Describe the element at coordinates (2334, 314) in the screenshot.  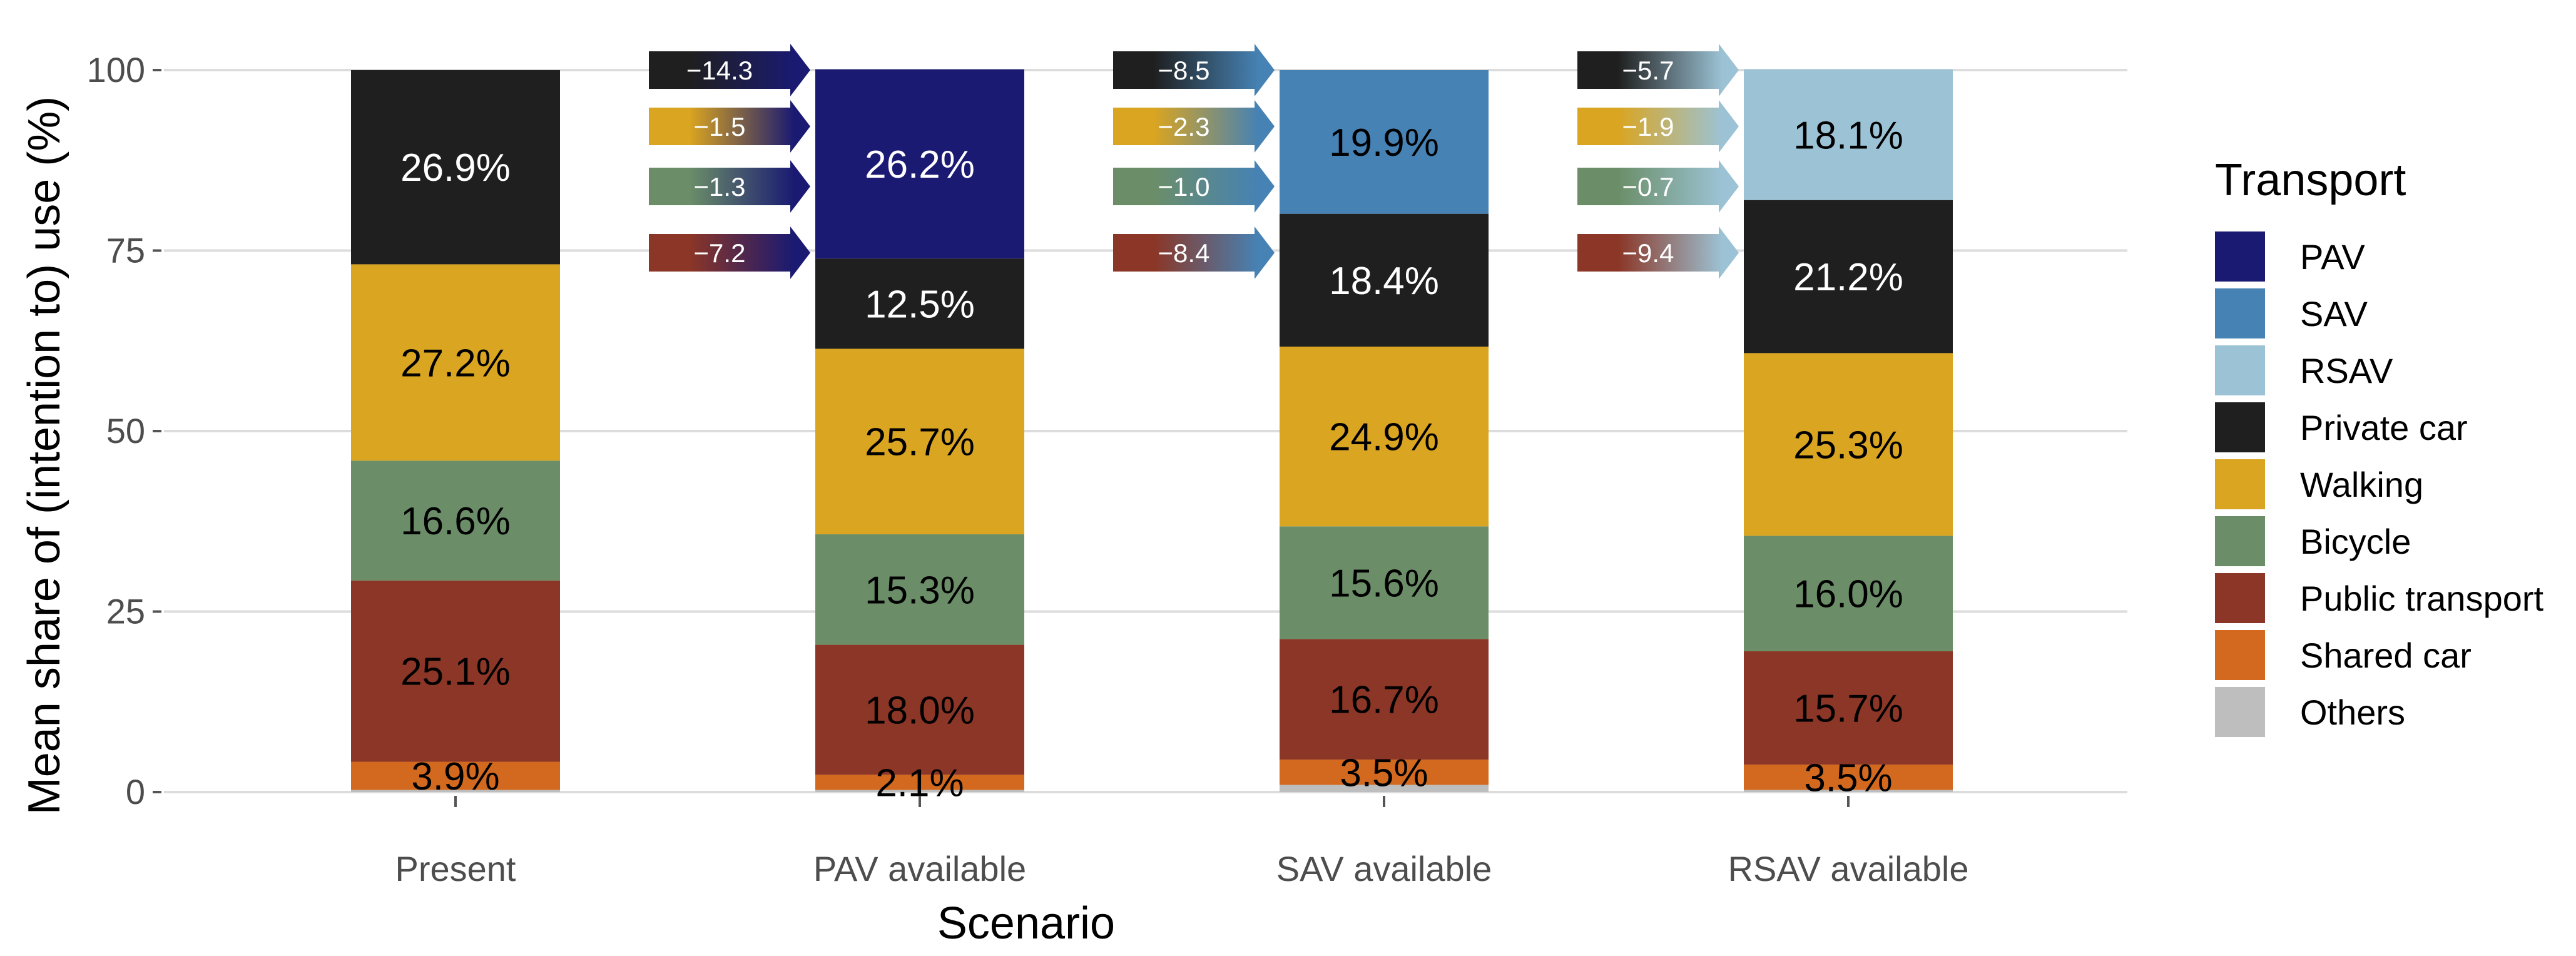
I see `legend-label-sav: SAV` at that location.